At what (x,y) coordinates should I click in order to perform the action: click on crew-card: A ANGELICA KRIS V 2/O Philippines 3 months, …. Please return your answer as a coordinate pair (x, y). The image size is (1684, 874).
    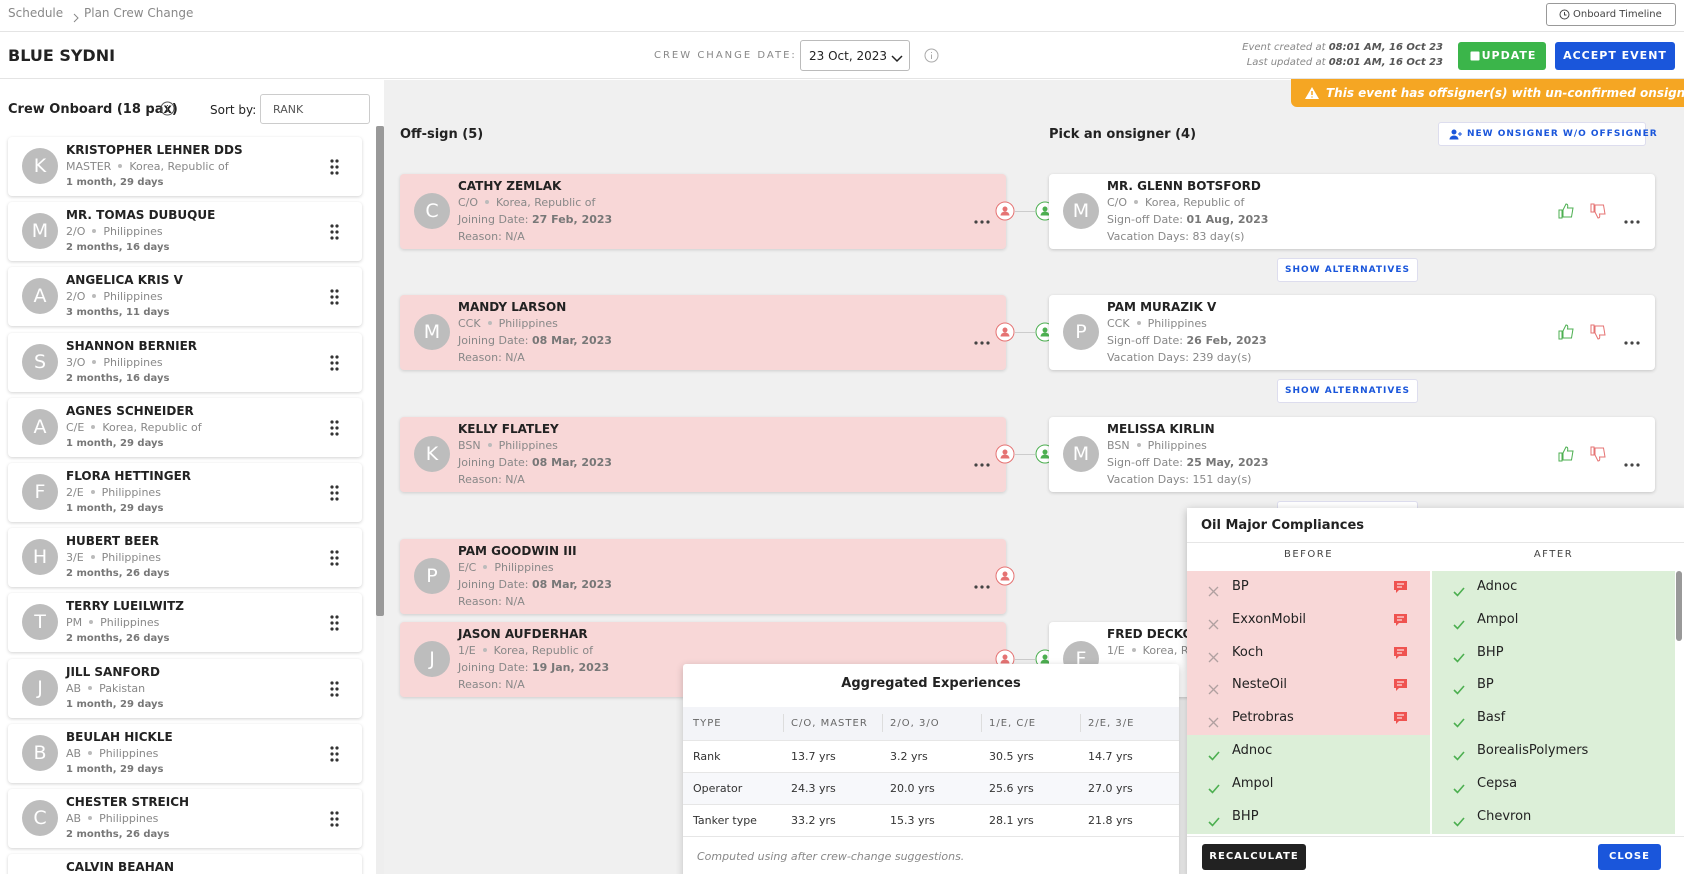
    Looking at the image, I should click on (185, 297).